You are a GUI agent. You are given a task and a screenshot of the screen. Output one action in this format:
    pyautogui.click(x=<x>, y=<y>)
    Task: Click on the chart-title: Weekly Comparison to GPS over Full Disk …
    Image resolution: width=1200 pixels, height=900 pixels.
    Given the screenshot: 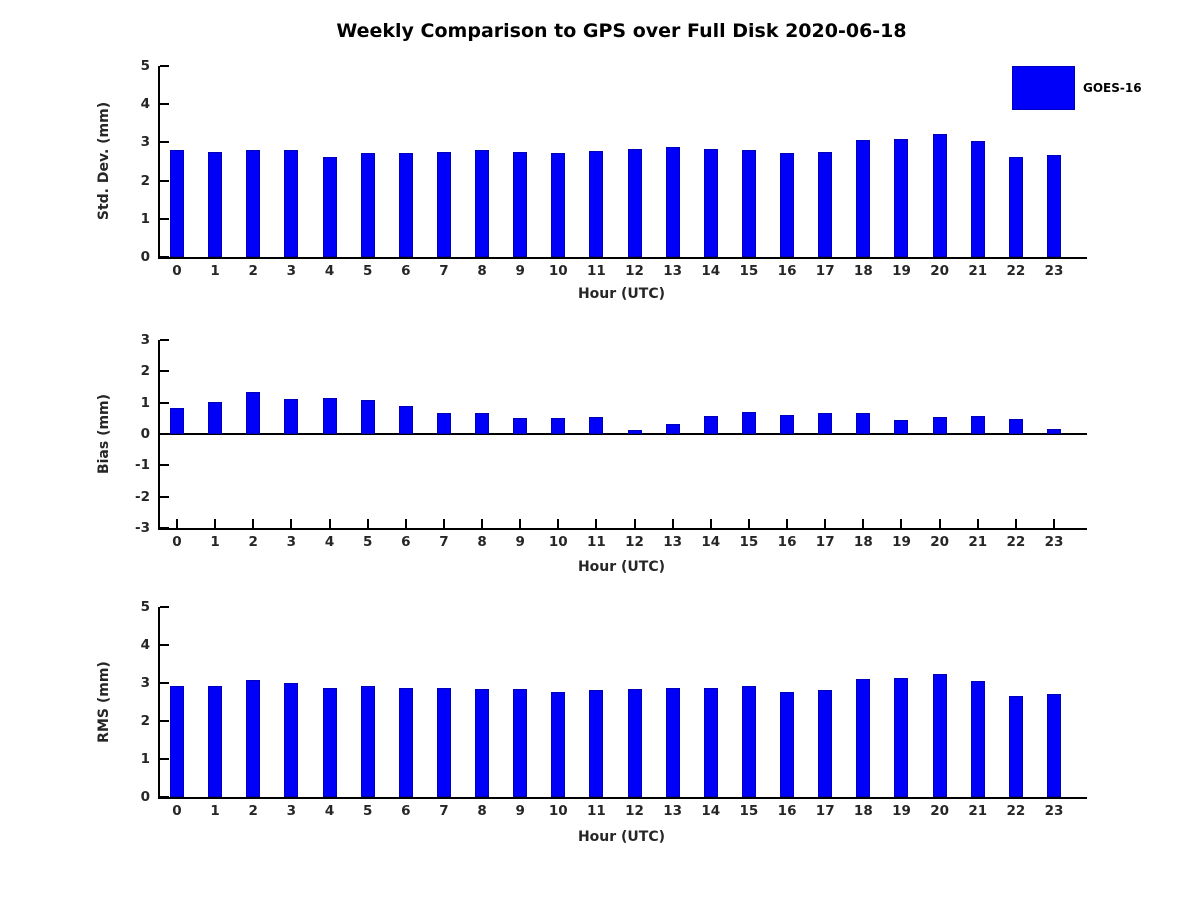 What is the action you would take?
    pyautogui.click(x=621, y=31)
    